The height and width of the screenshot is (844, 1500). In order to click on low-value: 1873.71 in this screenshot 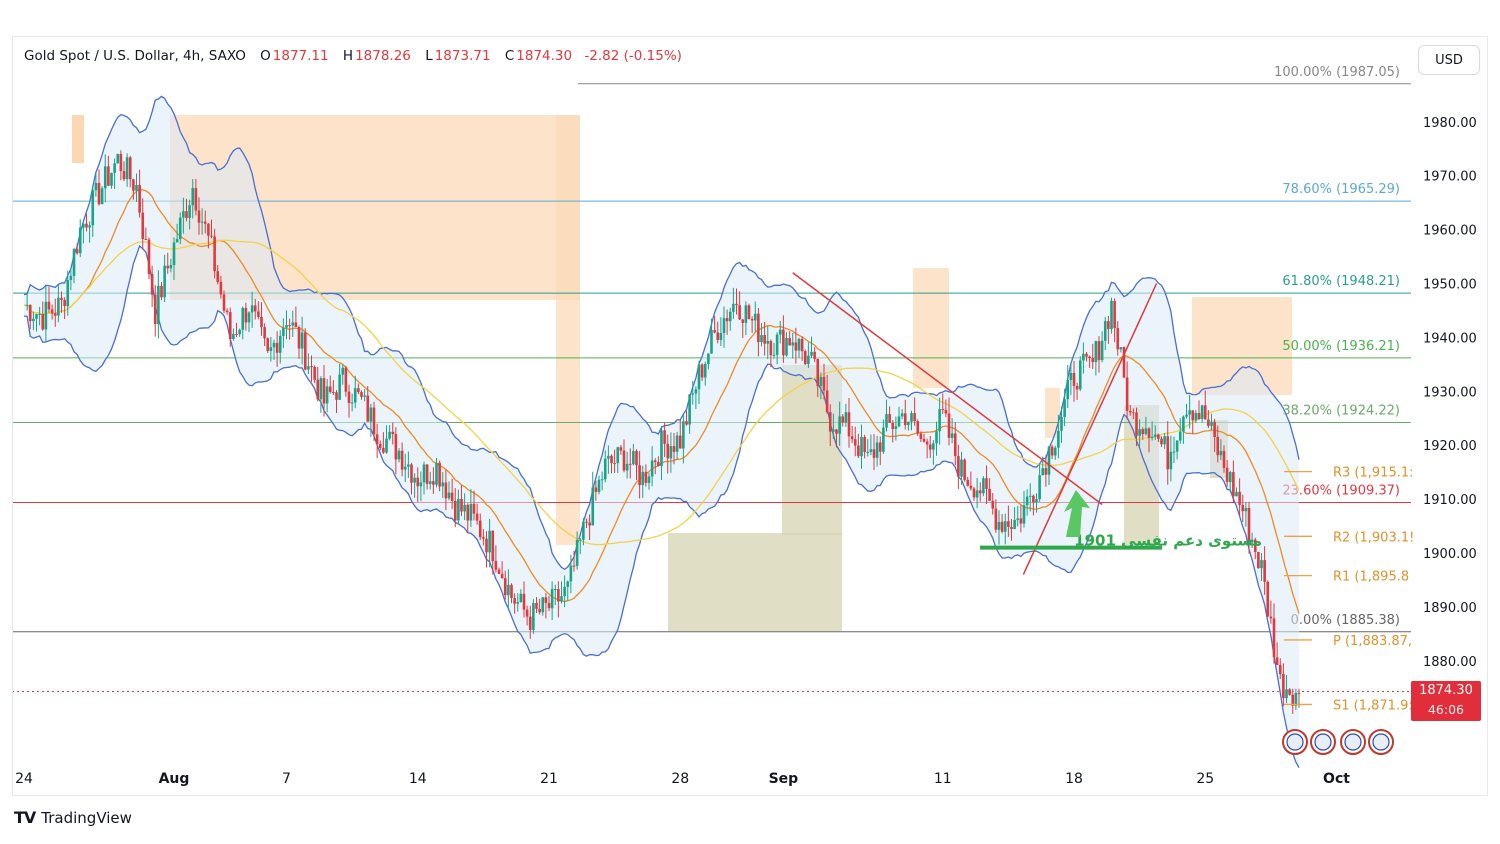, I will do `click(462, 56)`.